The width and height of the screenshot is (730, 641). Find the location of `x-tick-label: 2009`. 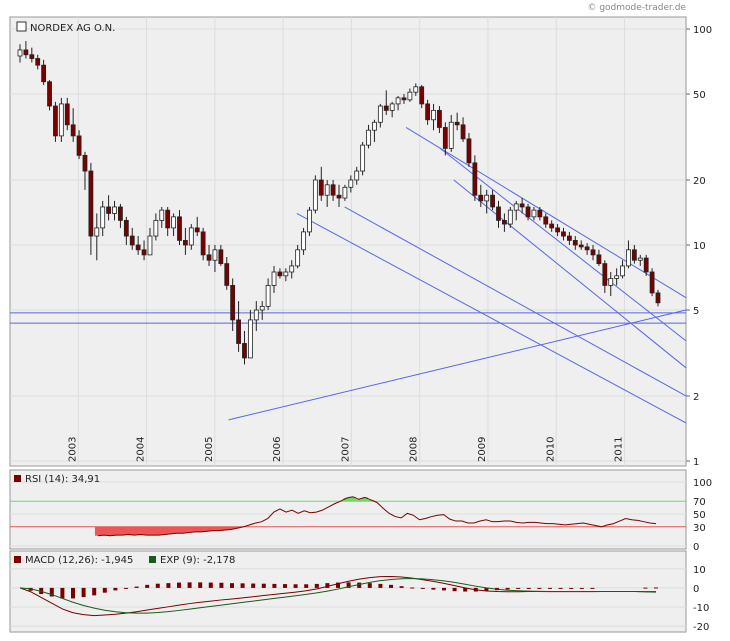

x-tick-label: 2009 is located at coordinates (482, 449).